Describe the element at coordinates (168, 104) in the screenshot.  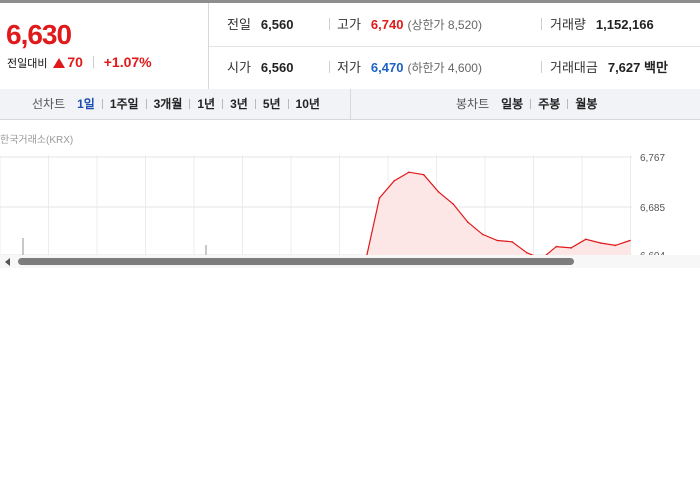
I see `tab-3month: 3개월` at that location.